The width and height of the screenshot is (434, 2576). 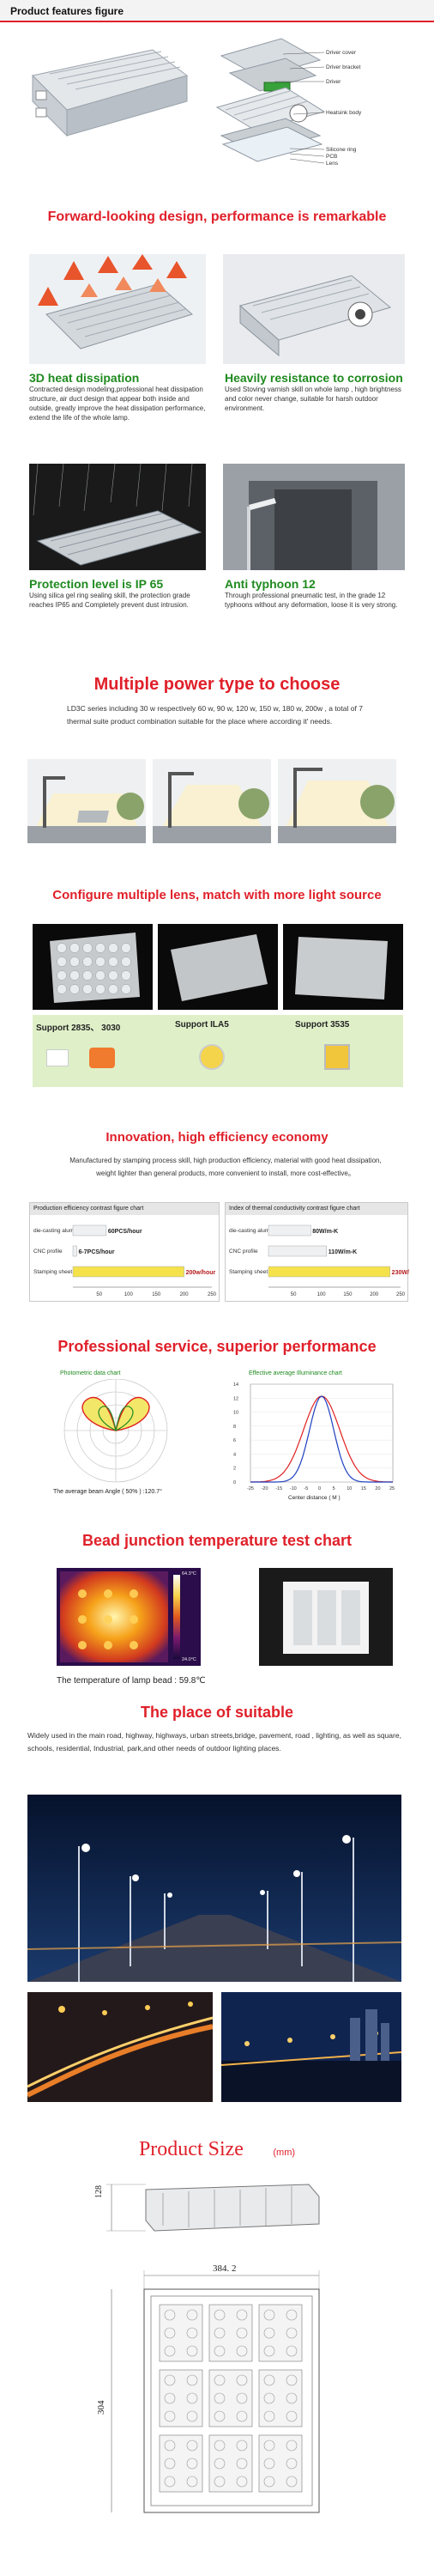 I want to click on illuminance-y-tick: 4, so click(x=234, y=1455).